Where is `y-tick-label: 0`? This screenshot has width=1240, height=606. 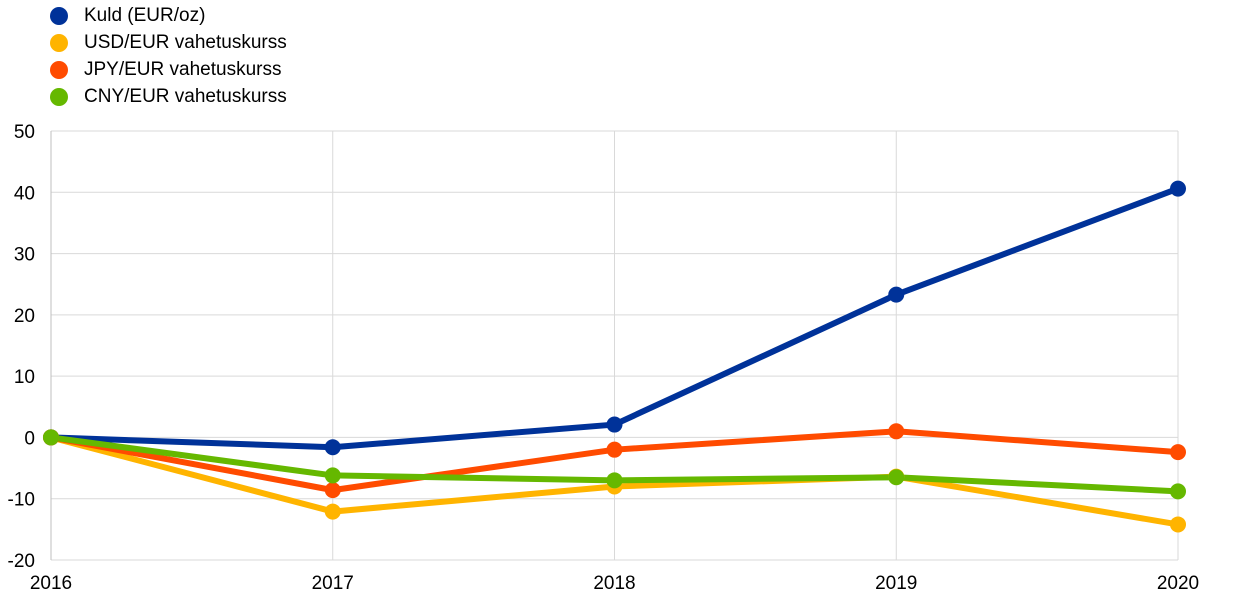
y-tick-label: 0 is located at coordinates (29, 438).